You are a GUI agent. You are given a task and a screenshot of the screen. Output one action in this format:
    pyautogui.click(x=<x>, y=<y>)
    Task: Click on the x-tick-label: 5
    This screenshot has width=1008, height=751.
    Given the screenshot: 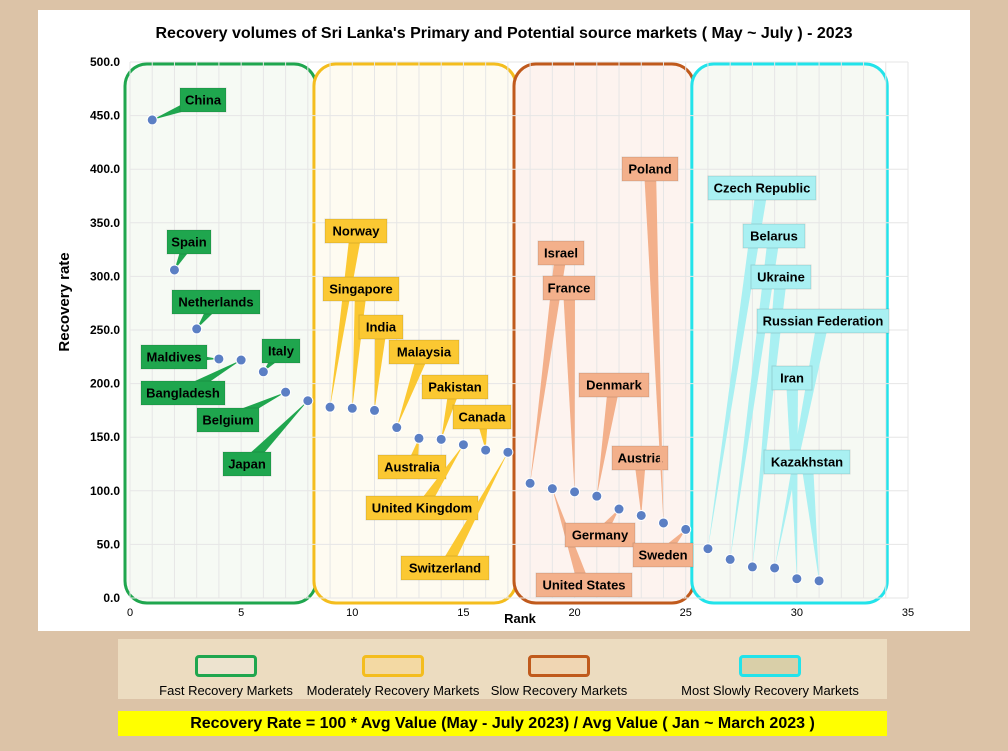 What is the action you would take?
    pyautogui.click(x=241, y=613)
    